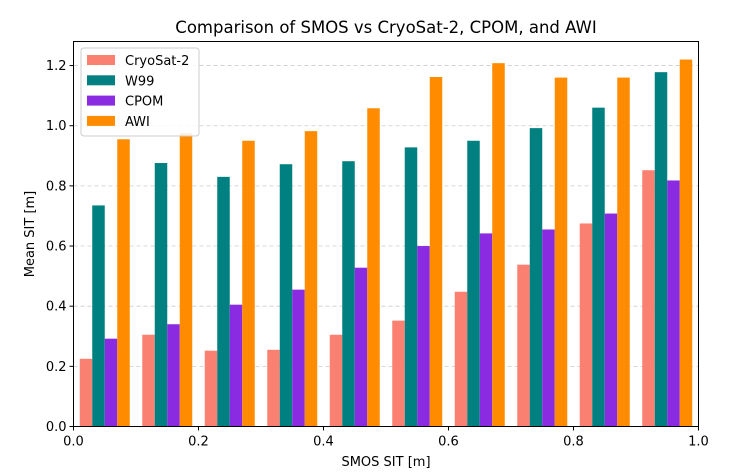 This screenshot has height=472, width=730. What do you see at coordinates (56, 427) in the screenshot?
I see `y-tick-label: 0.0` at bounding box center [56, 427].